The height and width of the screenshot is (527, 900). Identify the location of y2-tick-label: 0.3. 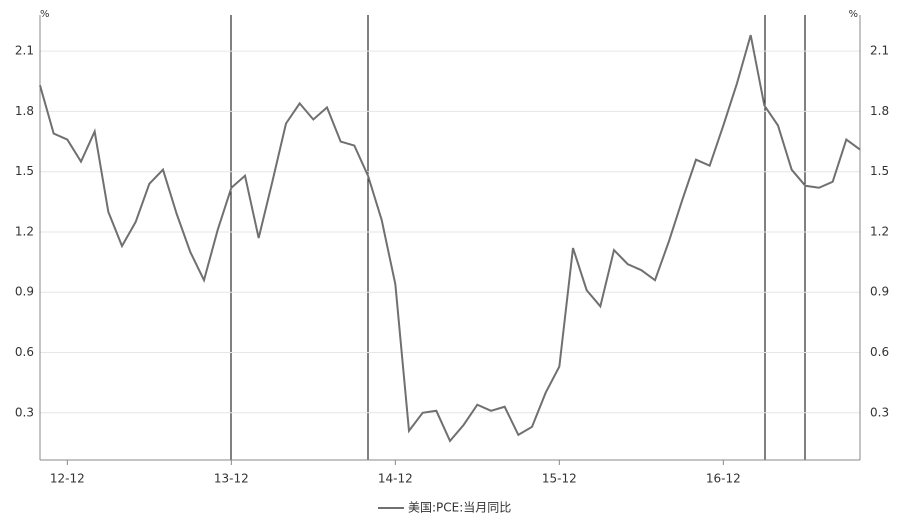
(879, 412).